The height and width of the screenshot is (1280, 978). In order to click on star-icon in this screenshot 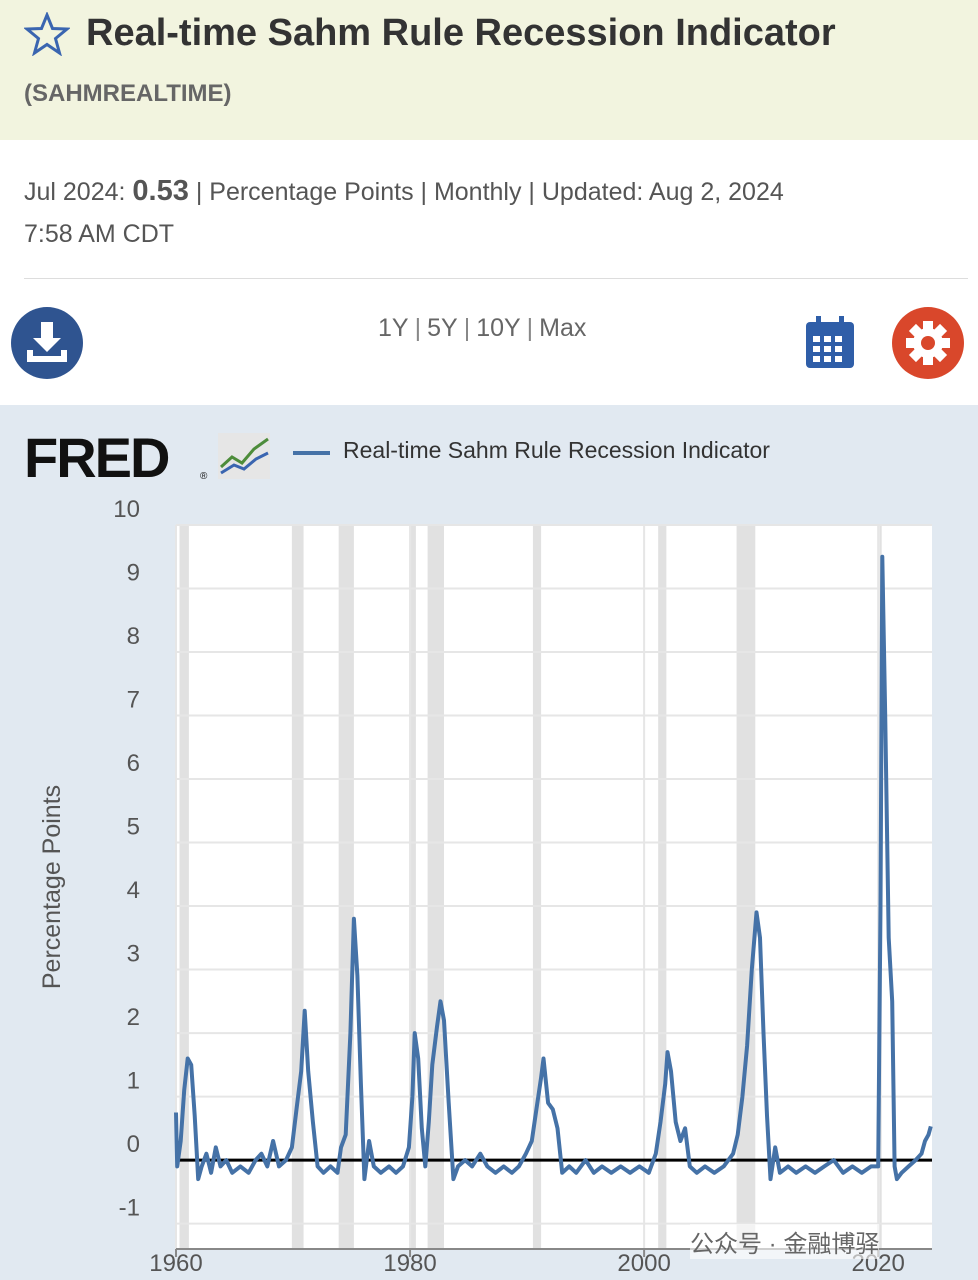, I will do `click(47, 34)`.